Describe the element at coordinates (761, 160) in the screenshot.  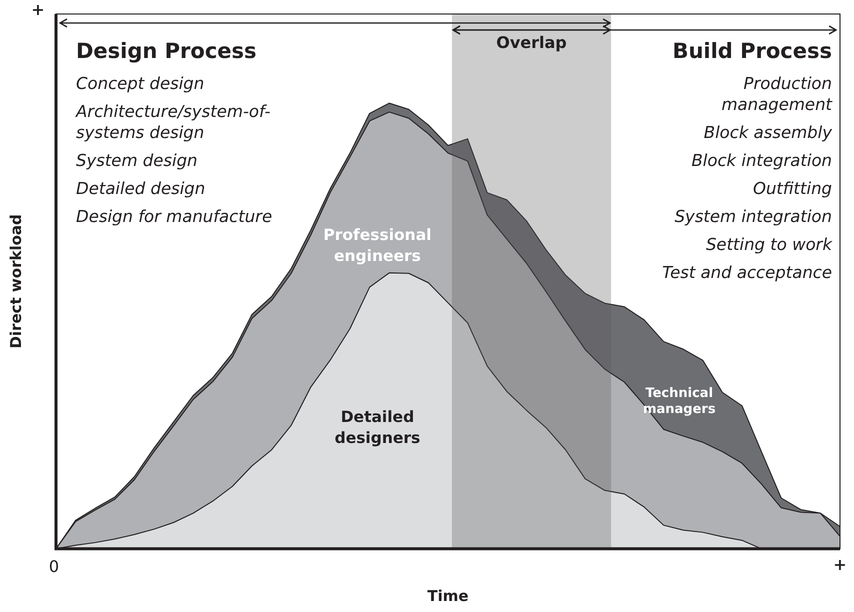
I see `annotation: Block integration` at that location.